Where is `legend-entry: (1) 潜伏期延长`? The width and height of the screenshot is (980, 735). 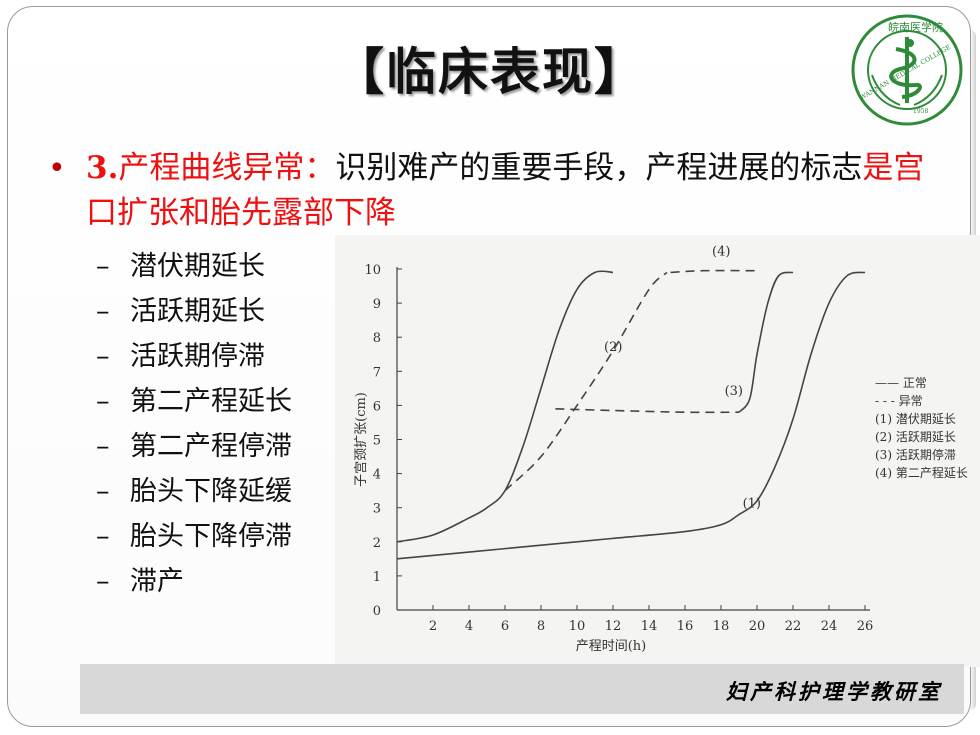 legend-entry: (1) 潜伏期延长 is located at coordinates (915, 419).